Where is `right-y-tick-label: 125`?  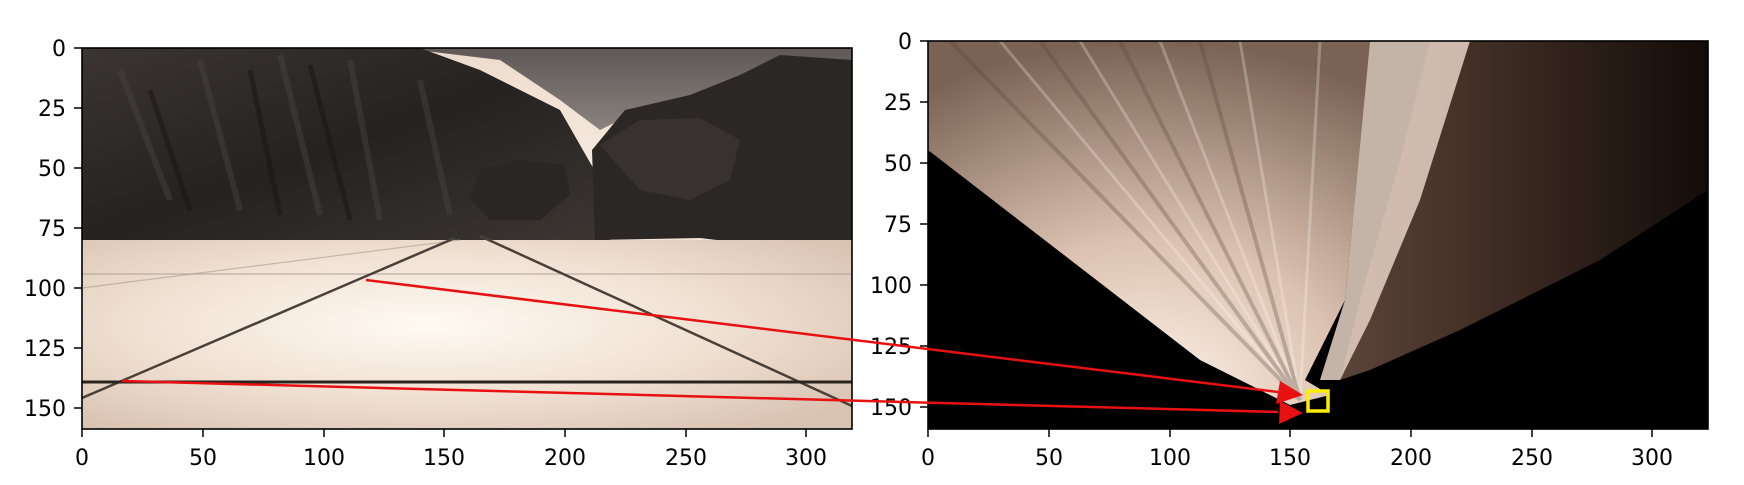
right-y-tick-label: 125 is located at coordinates (891, 347).